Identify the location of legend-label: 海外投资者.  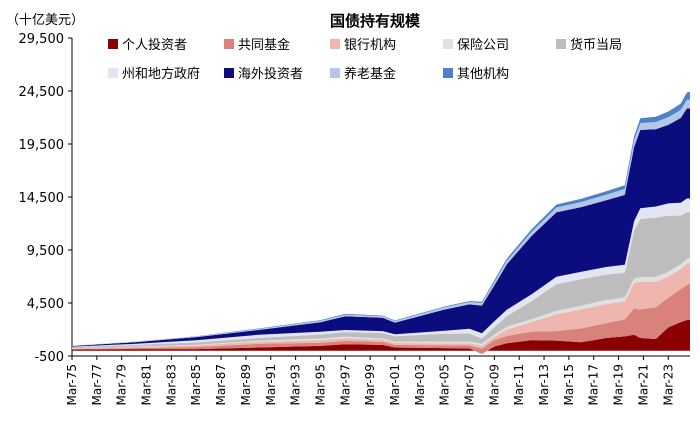
(270, 74).